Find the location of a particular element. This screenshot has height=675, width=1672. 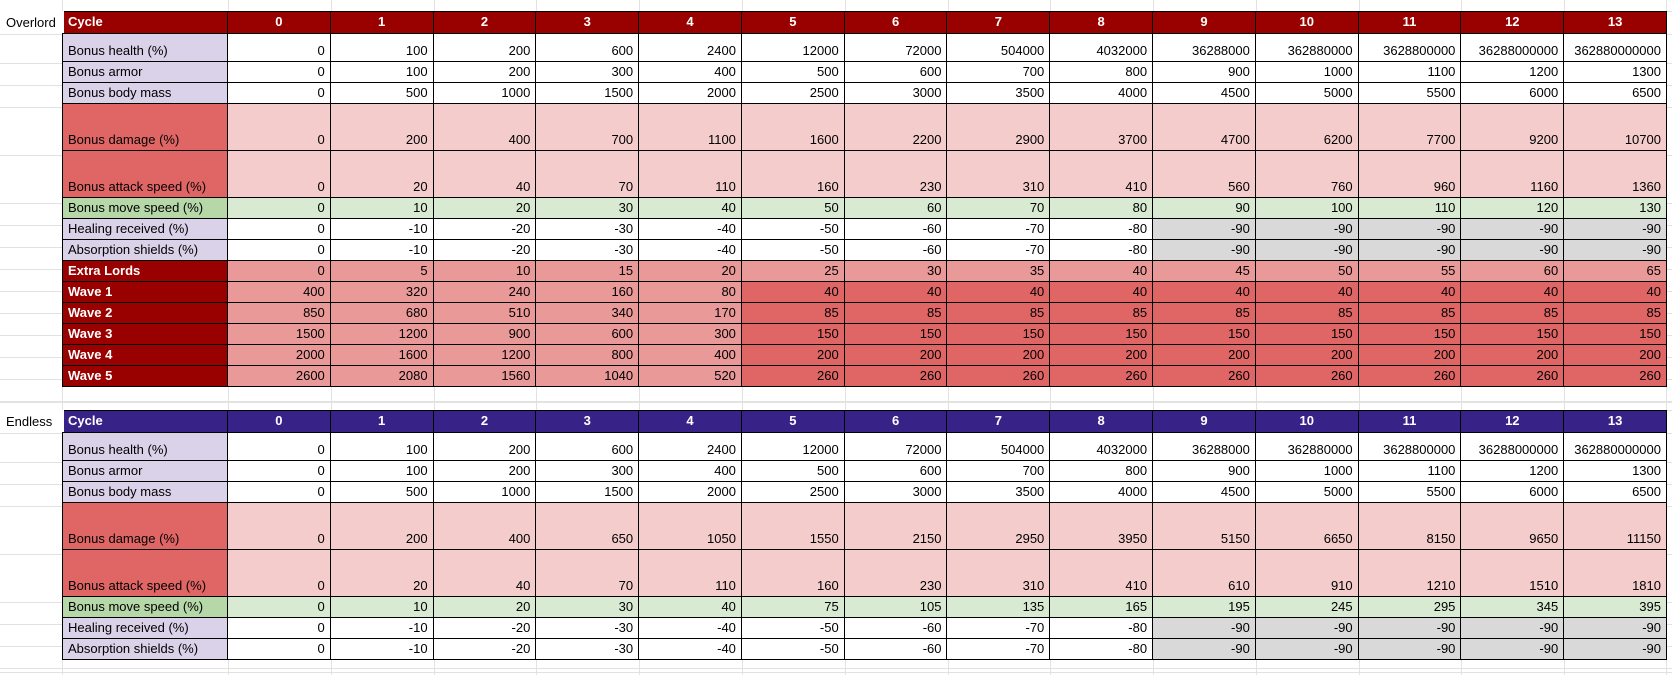

value-cell: 1300 is located at coordinates (1615, 471).